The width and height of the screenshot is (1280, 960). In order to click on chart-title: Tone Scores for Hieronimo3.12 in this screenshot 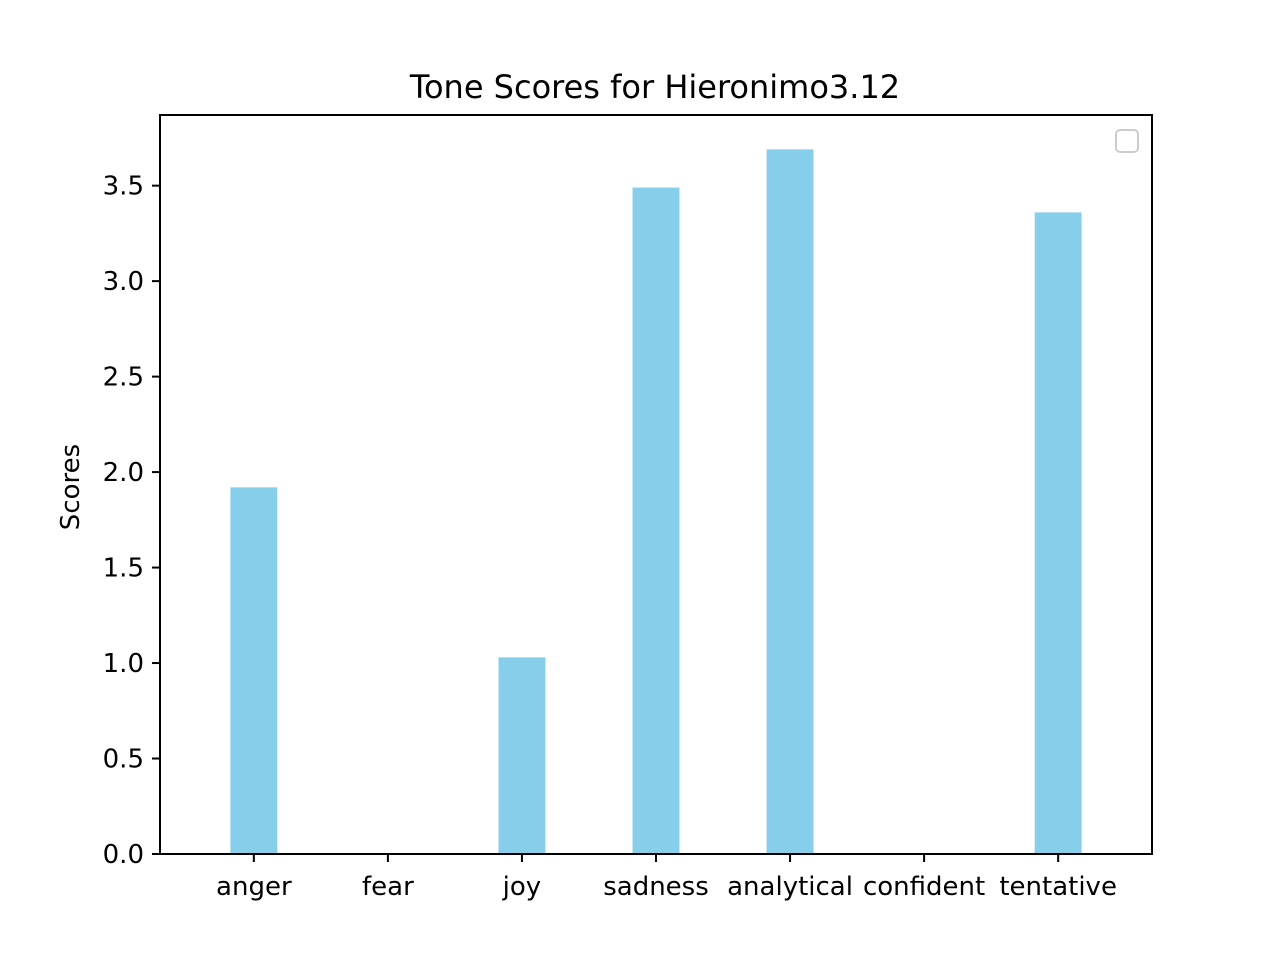, I will do `click(654, 87)`.